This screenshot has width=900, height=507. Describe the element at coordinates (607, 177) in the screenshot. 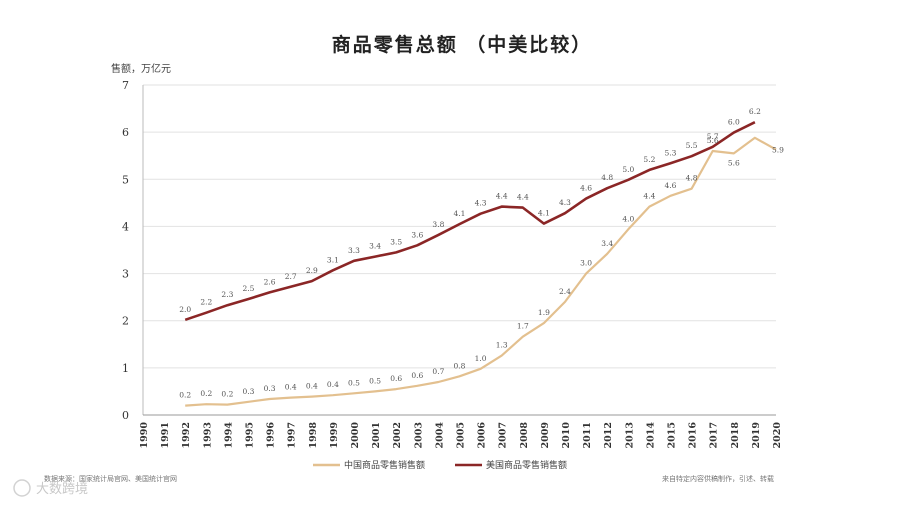

I see `data-label-usa: 4.8` at that location.